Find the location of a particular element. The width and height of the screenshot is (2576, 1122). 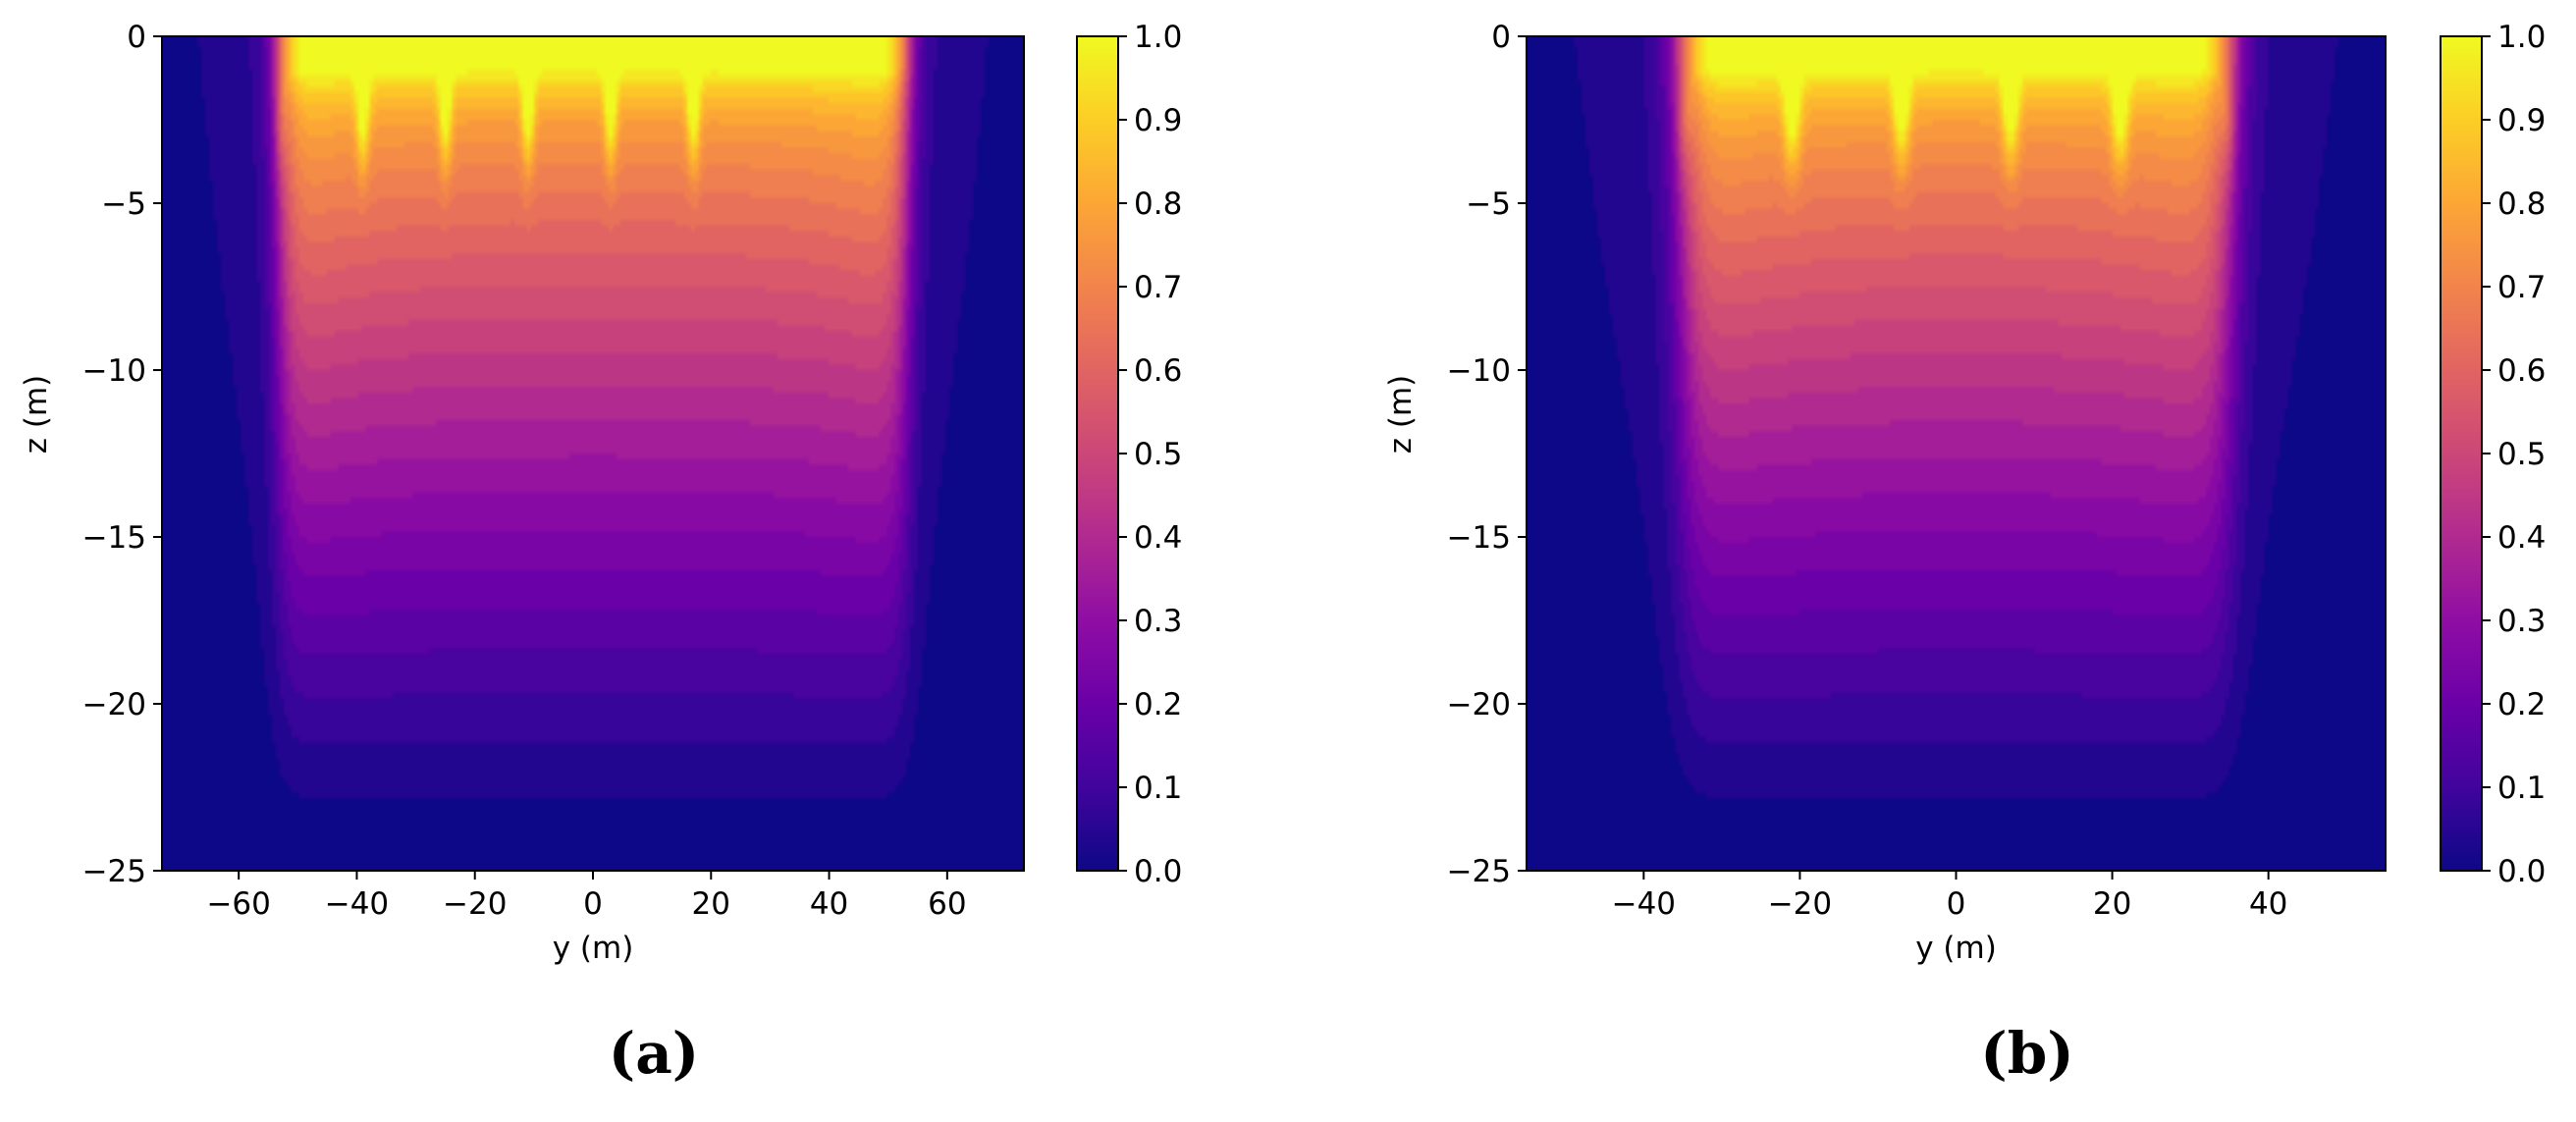

x-tick-label: −60 is located at coordinates (238, 904).